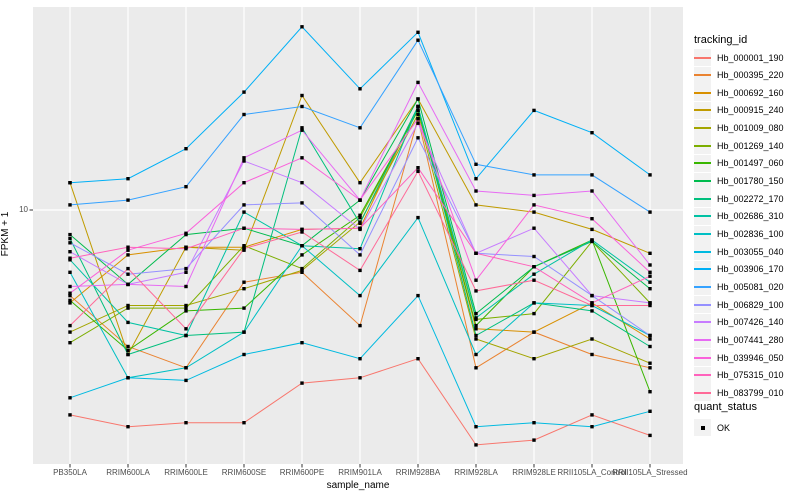 The height and width of the screenshot is (500, 800). What do you see at coordinates (724, 427) in the screenshot?
I see `quant-legend-label: OK` at bounding box center [724, 427].